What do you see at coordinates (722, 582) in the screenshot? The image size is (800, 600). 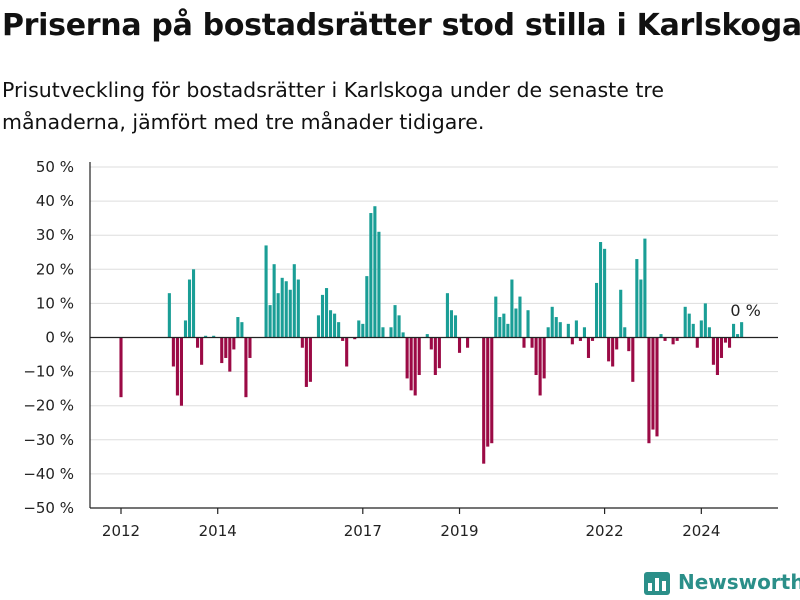 I see `brand: Newsworthy` at bounding box center [722, 582].